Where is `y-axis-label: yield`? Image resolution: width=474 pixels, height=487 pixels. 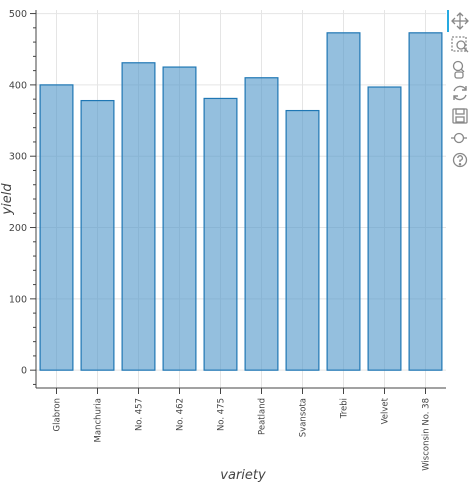 y-axis-label: yield is located at coordinates (7, 199).